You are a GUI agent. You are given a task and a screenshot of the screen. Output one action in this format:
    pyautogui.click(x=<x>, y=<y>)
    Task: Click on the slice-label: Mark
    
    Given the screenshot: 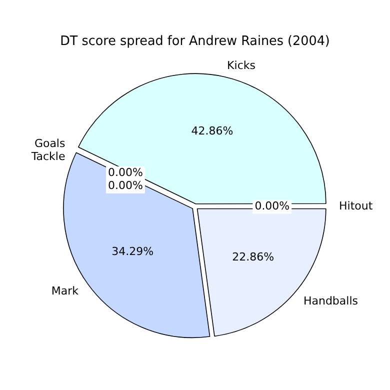 What is the action you would take?
    pyautogui.click(x=65, y=291)
    